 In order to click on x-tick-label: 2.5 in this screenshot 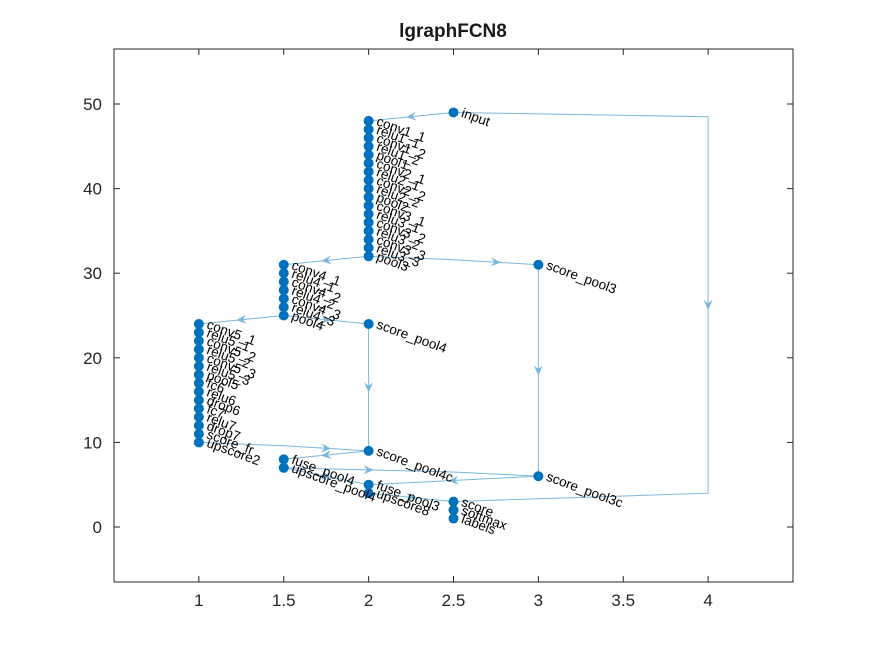, I will do `click(454, 600)`.